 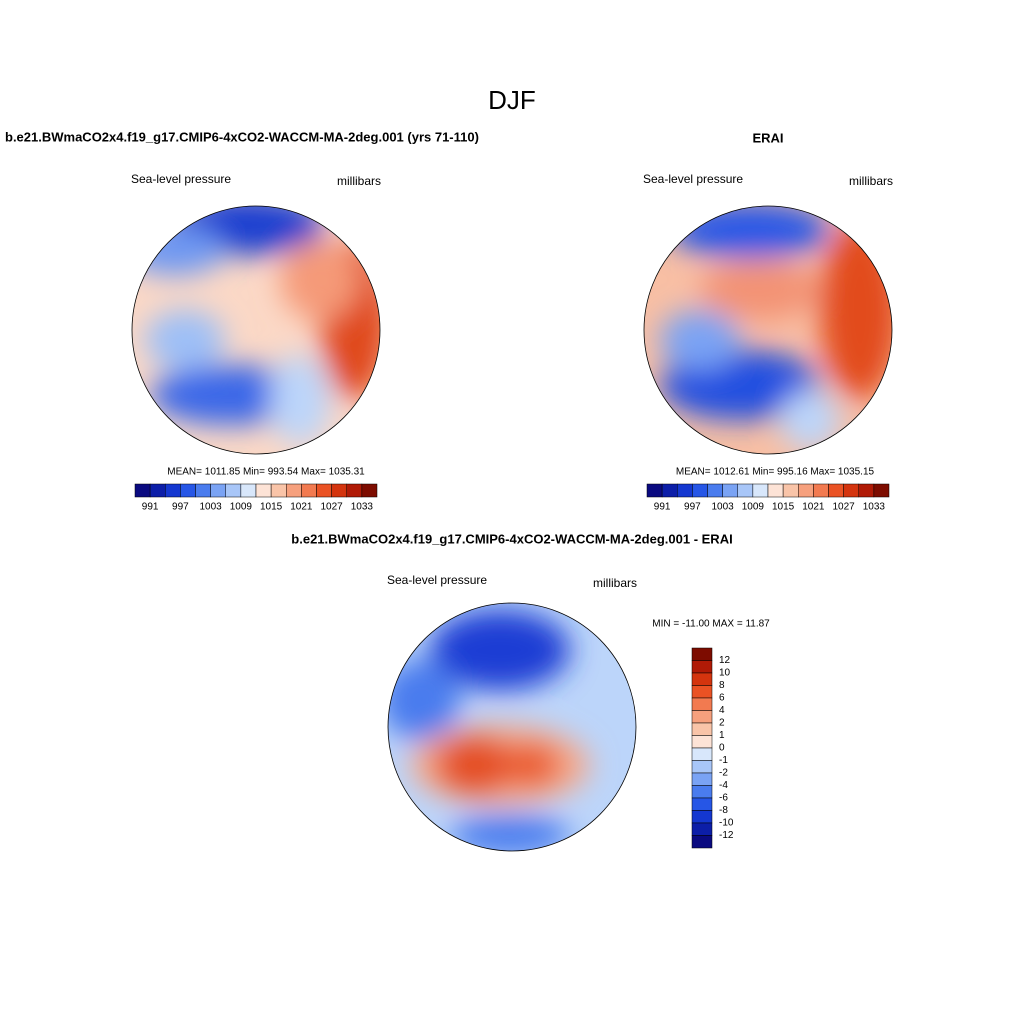 I want to click on figure-title: DJF, so click(x=512, y=100).